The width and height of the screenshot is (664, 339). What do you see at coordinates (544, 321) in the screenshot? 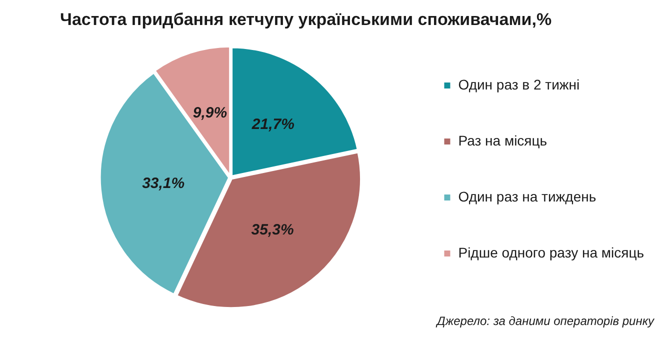
I see `text: Джерело: за даними операторів ринку` at bounding box center [544, 321].